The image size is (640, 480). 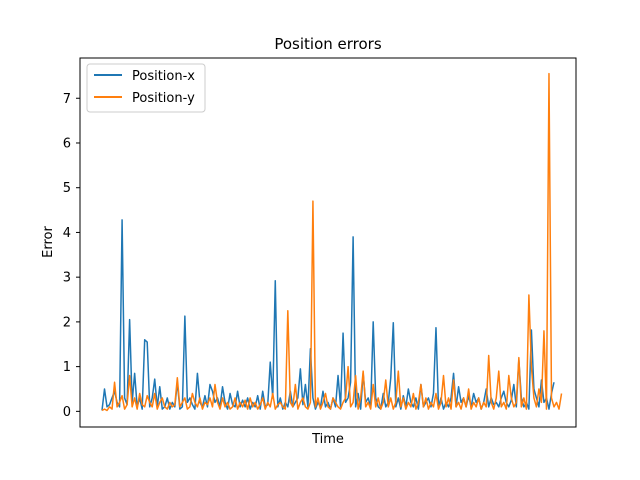 What do you see at coordinates (327, 44) in the screenshot?
I see `chart-title: Position errors` at bounding box center [327, 44].